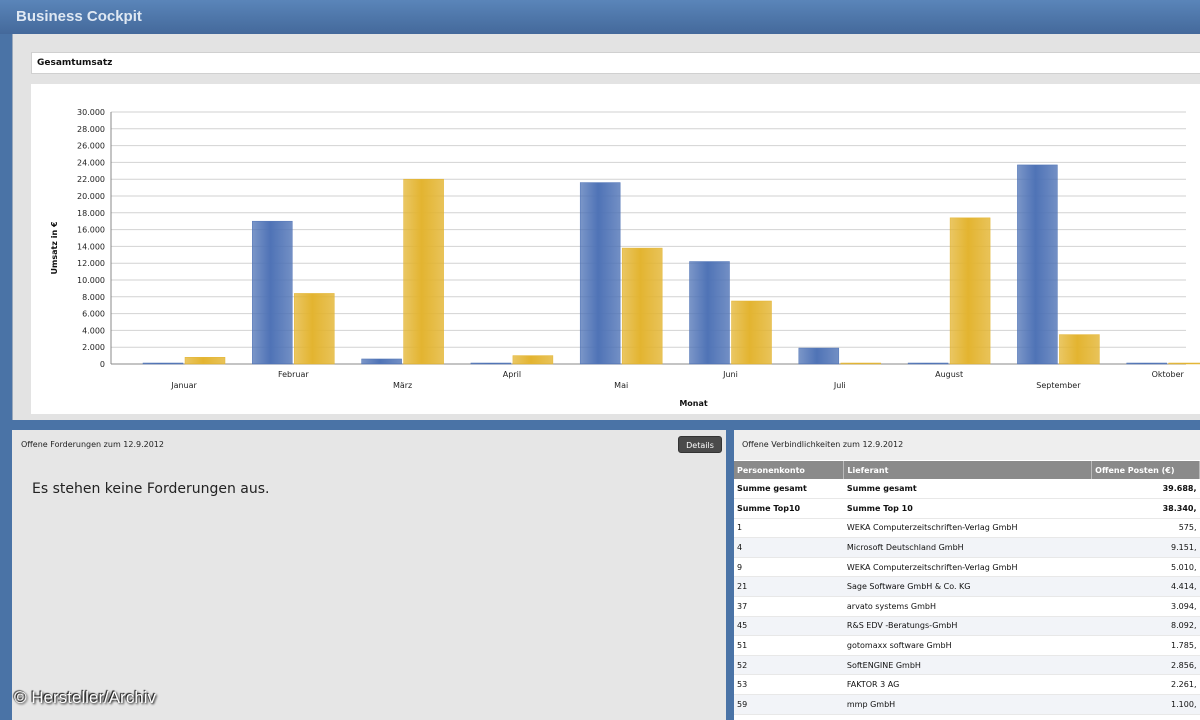  What do you see at coordinates (789, 470) in the screenshot?
I see `column-header-account: Personenkonto` at bounding box center [789, 470].